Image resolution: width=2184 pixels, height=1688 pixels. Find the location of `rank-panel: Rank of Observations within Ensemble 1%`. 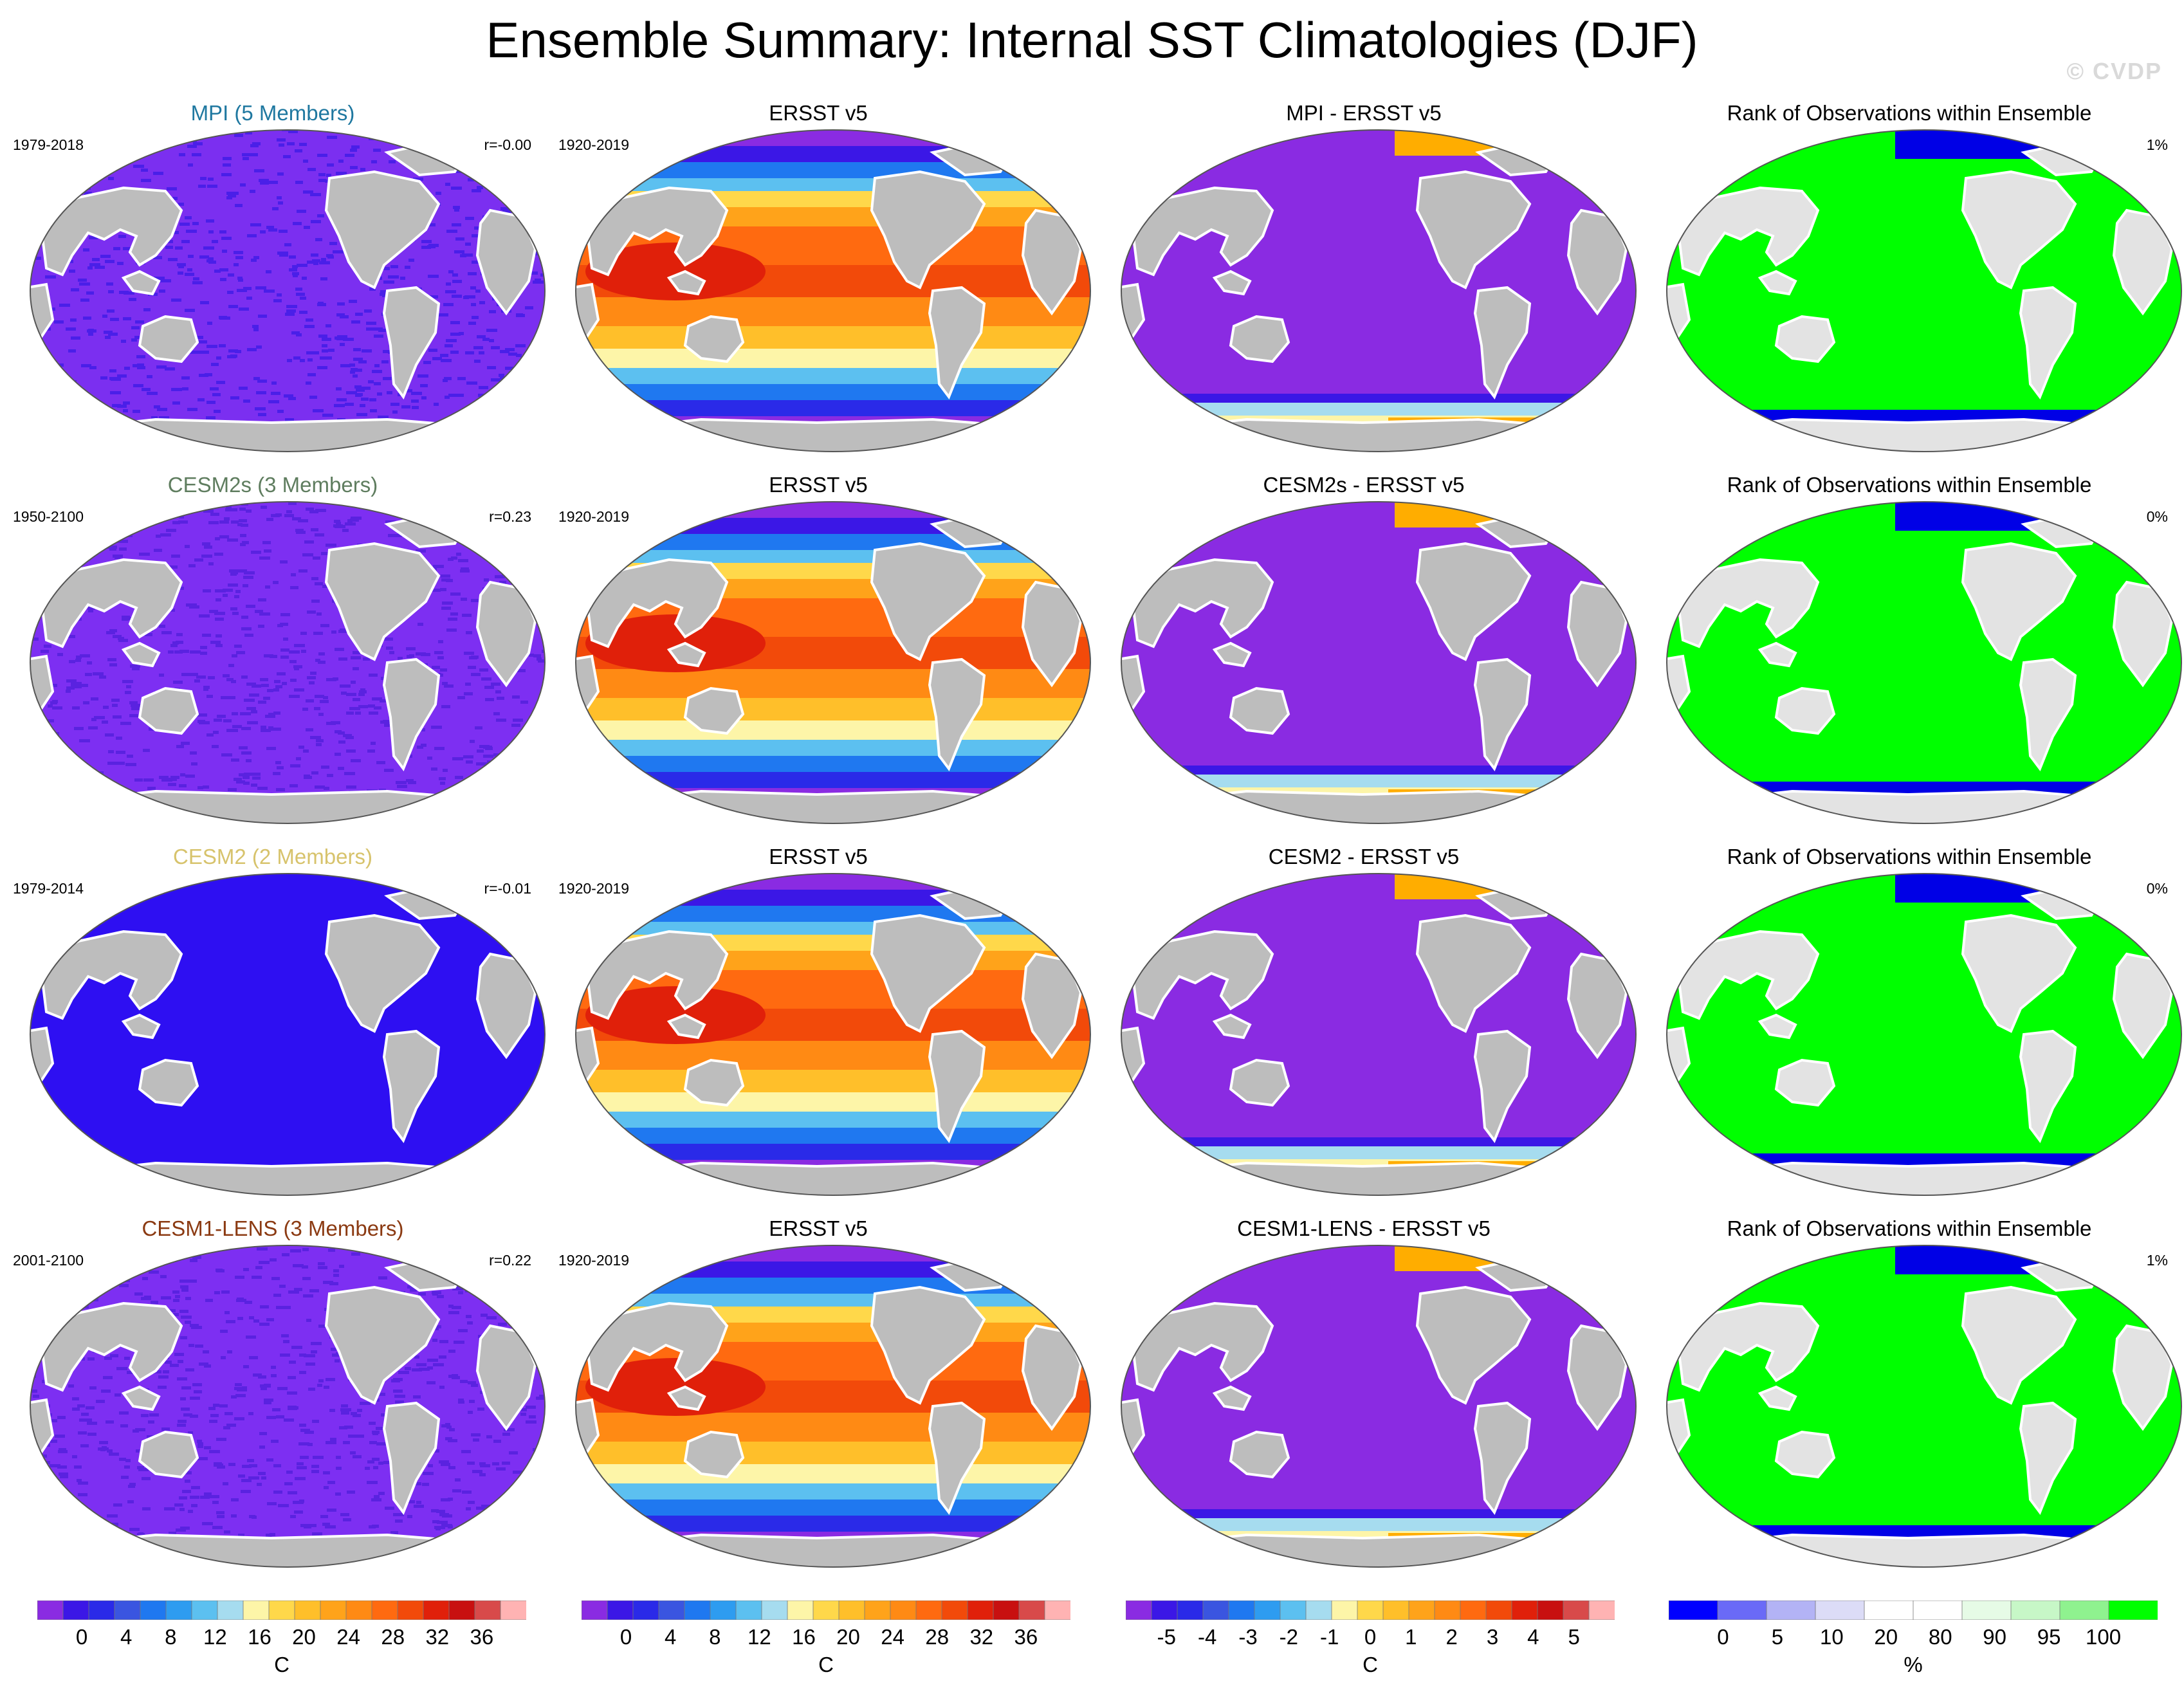

rank-panel: Rank of Observations within Ensemble 1% is located at coordinates (1910, 287).